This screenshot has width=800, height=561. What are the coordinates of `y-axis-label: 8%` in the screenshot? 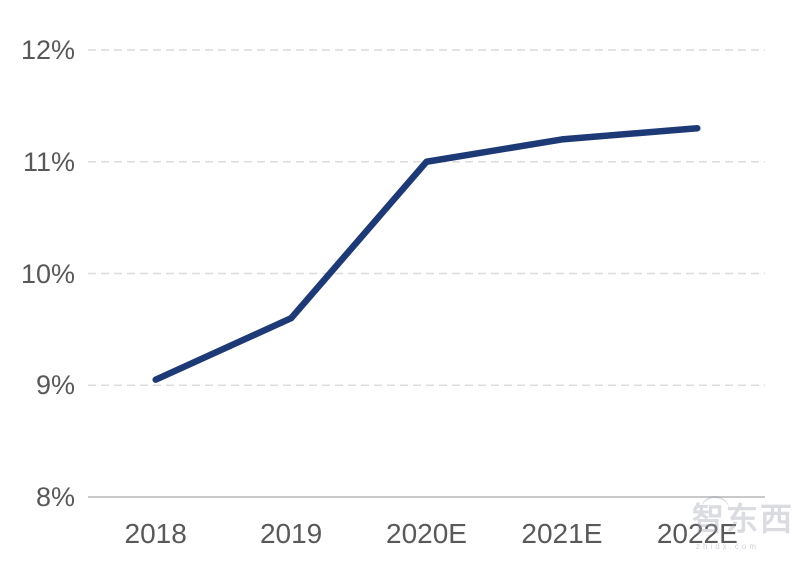 It's located at (55, 497).